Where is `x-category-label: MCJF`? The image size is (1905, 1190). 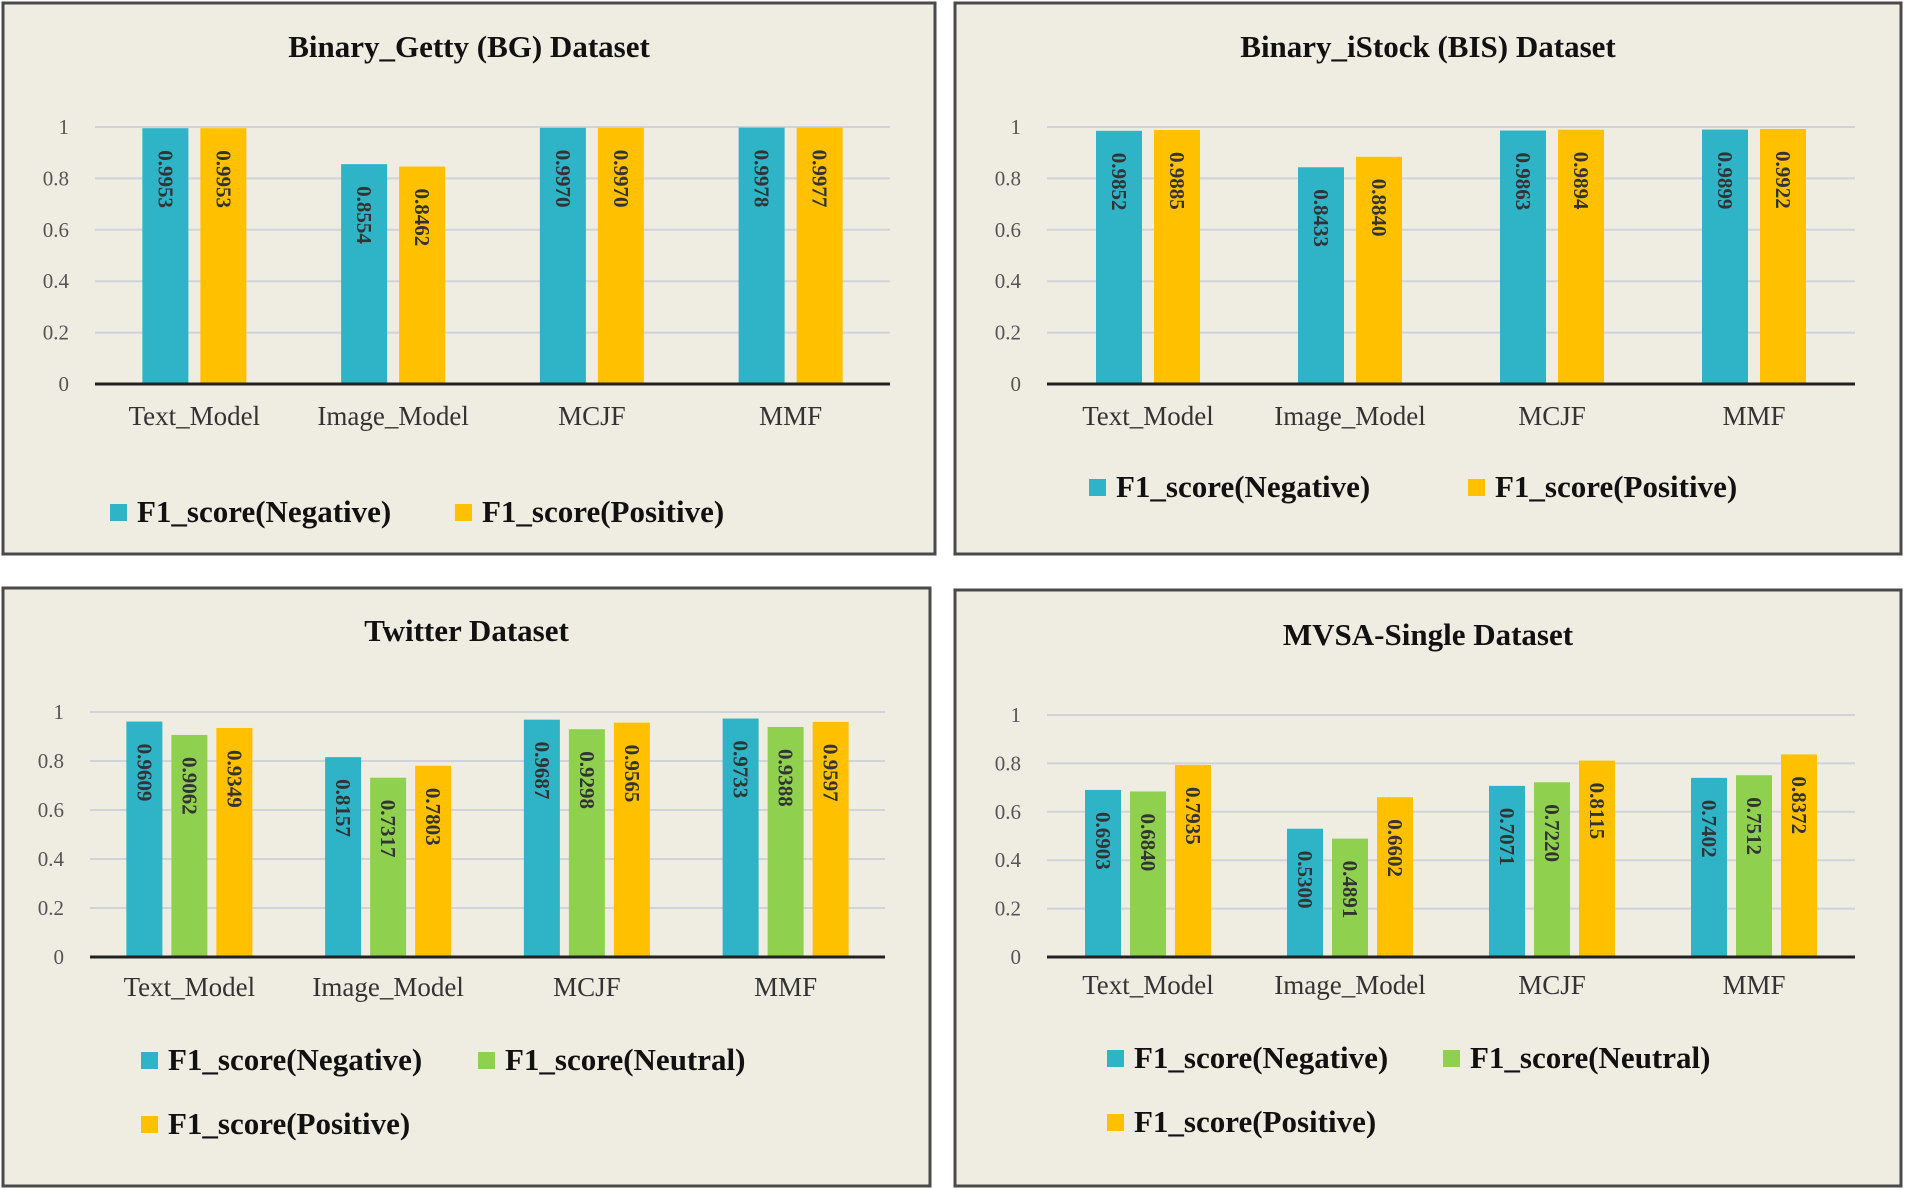
x-category-label: MCJF is located at coordinates (592, 416).